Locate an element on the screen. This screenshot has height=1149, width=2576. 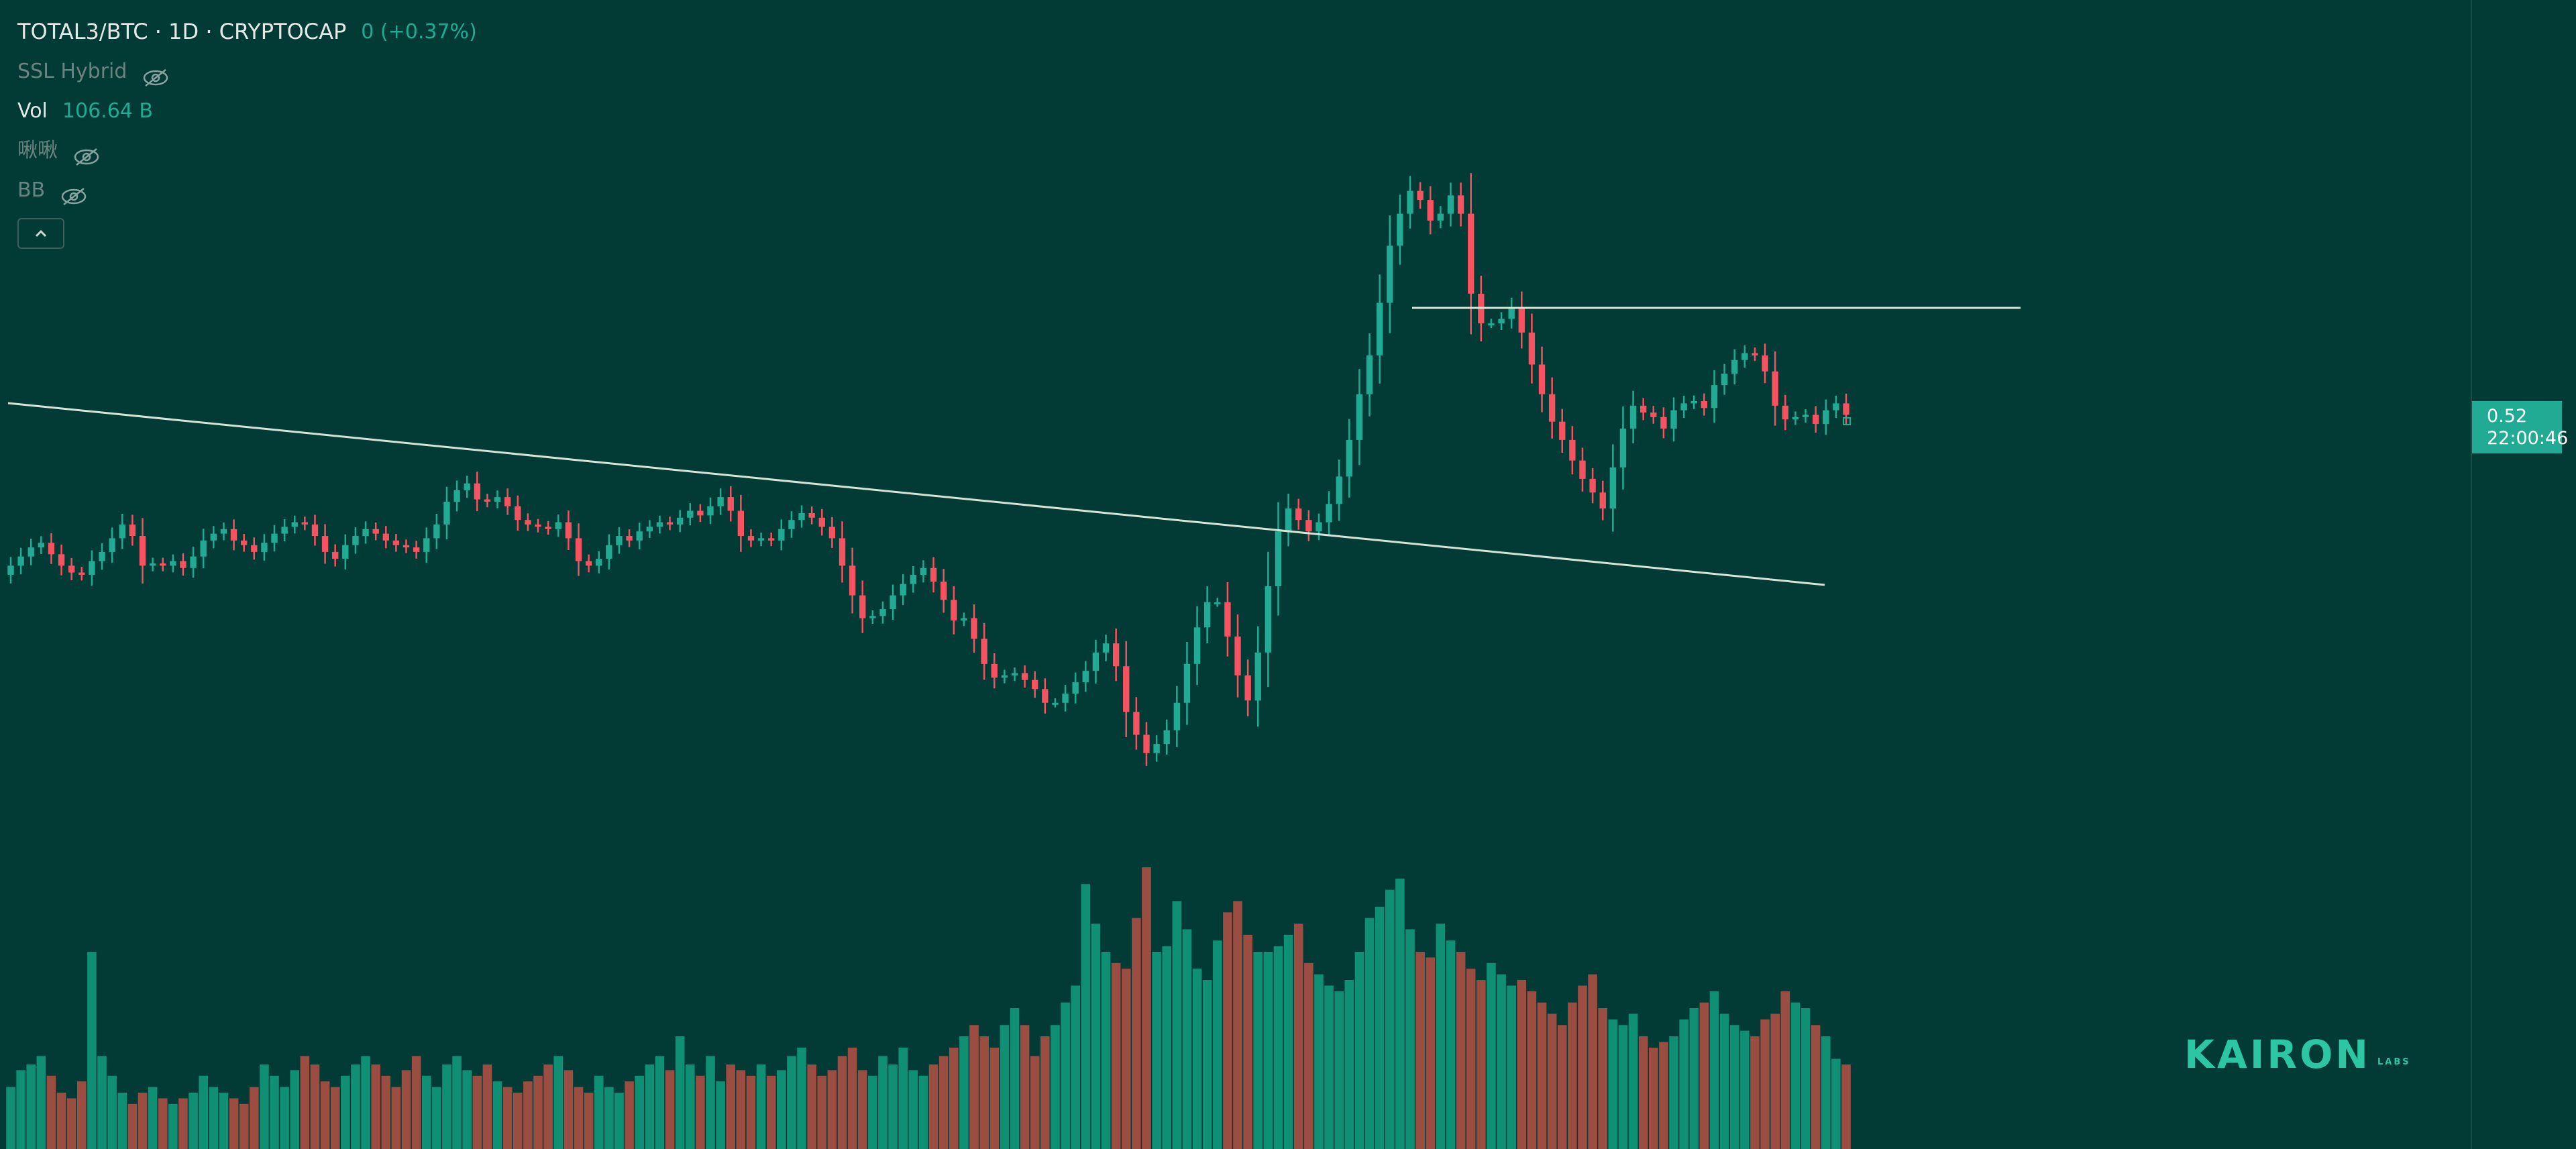
volume-row: Vol 106.64 B is located at coordinates (247, 111).